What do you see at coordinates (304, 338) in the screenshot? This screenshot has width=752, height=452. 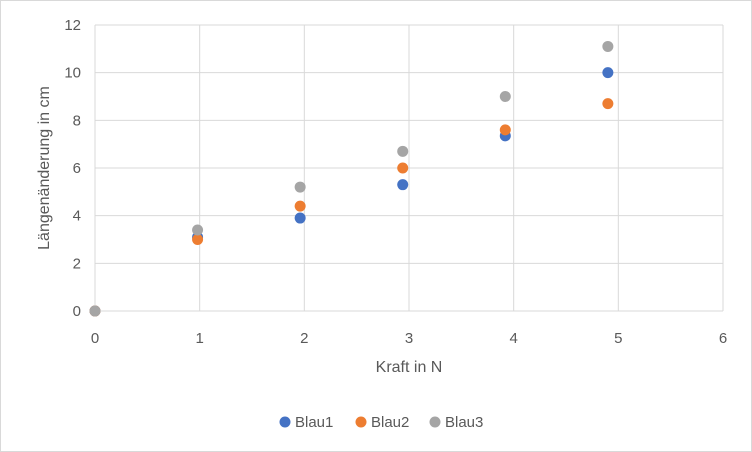 I see `x-tick-label: 2` at bounding box center [304, 338].